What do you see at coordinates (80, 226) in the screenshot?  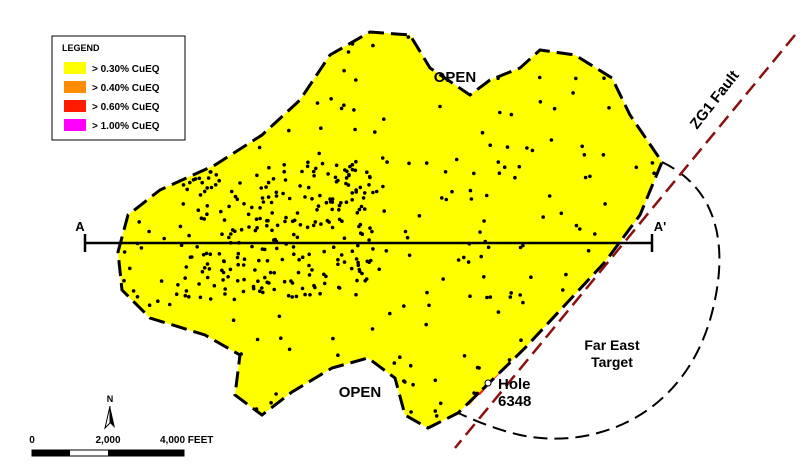 I see `section-label: A` at bounding box center [80, 226].